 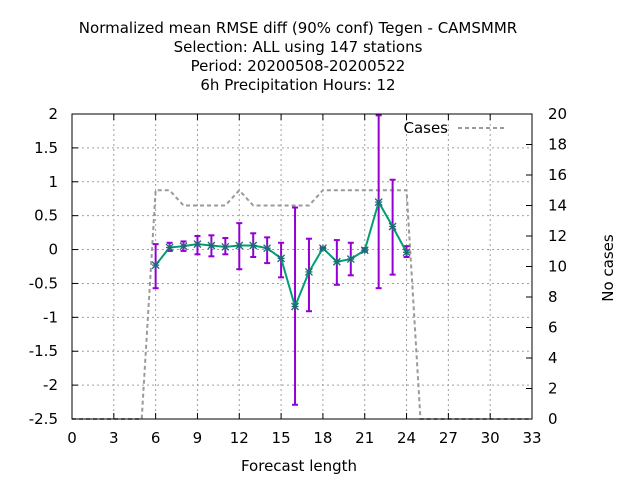 What do you see at coordinates (53, 250) in the screenshot?
I see `y-tick-label: 0` at bounding box center [53, 250].